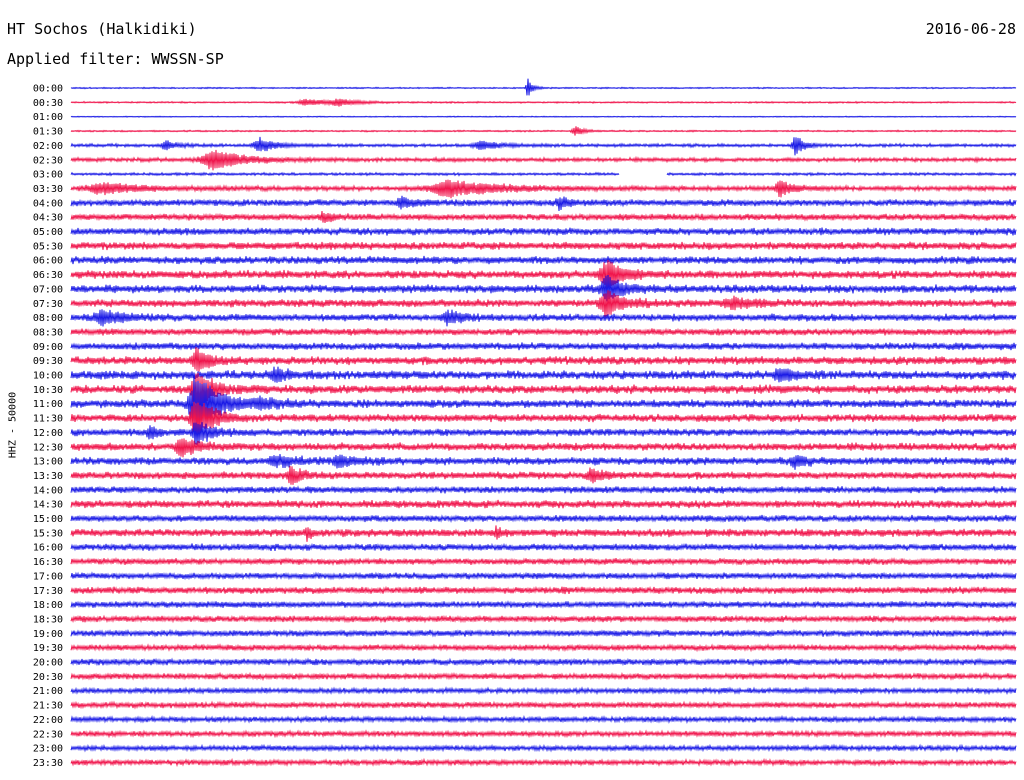  What do you see at coordinates (48, 404) in the screenshot?
I see `time-tick-label: 11:00` at bounding box center [48, 404].